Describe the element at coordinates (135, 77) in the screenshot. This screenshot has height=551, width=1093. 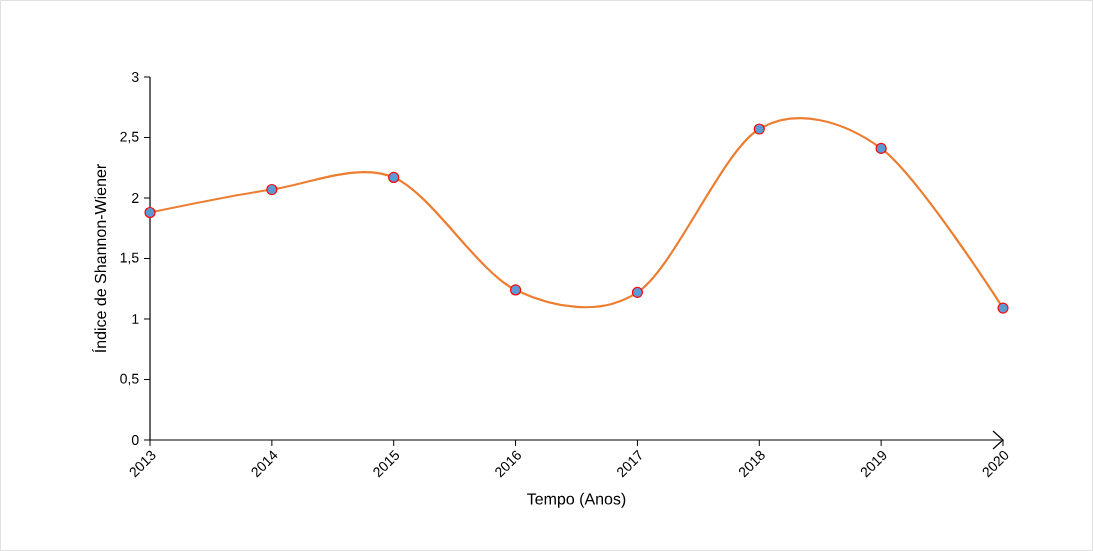
I see `y-tick-label: 3` at that location.